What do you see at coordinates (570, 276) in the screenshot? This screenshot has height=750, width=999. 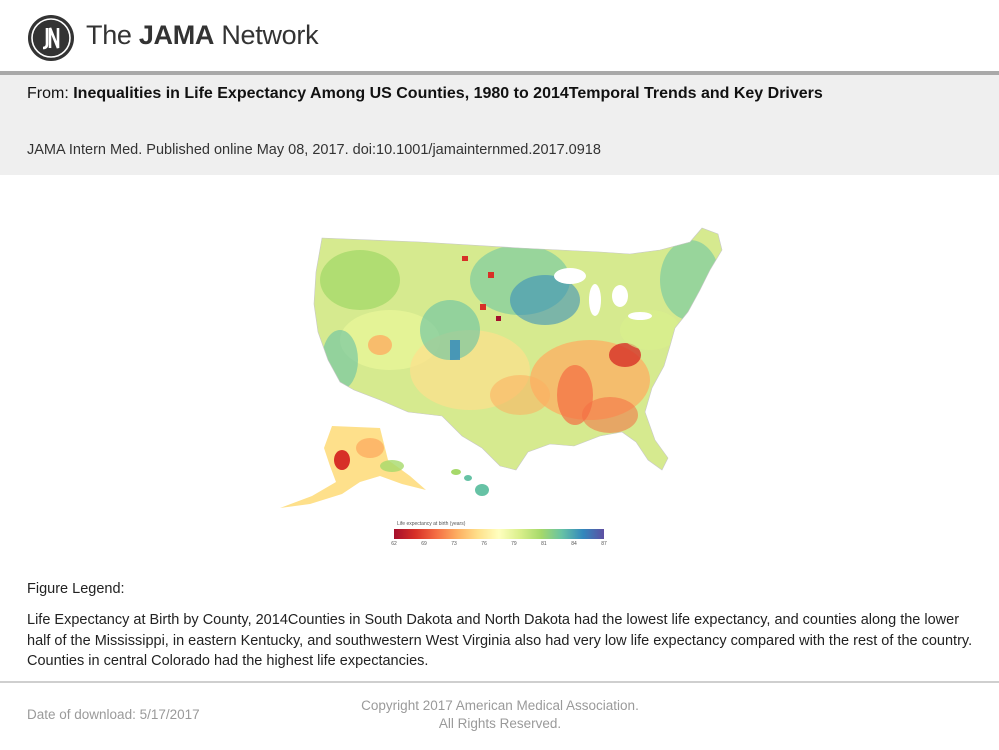 I see `lake-superior` at bounding box center [570, 276].